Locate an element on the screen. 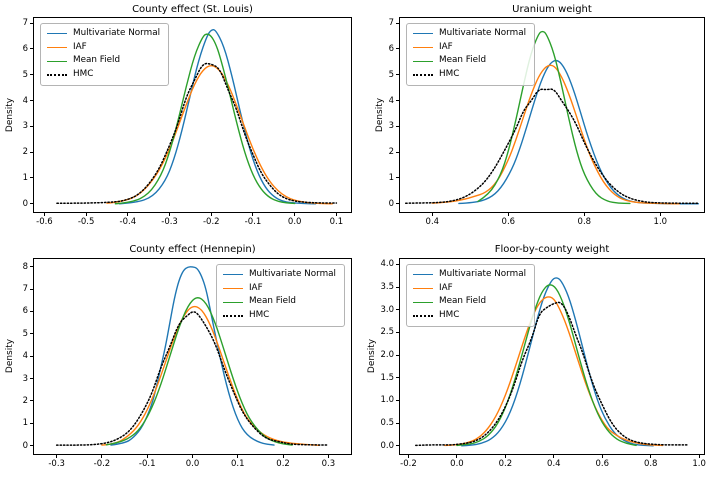  y-tick-label: 0.5 is located at coordinates (387, 423).